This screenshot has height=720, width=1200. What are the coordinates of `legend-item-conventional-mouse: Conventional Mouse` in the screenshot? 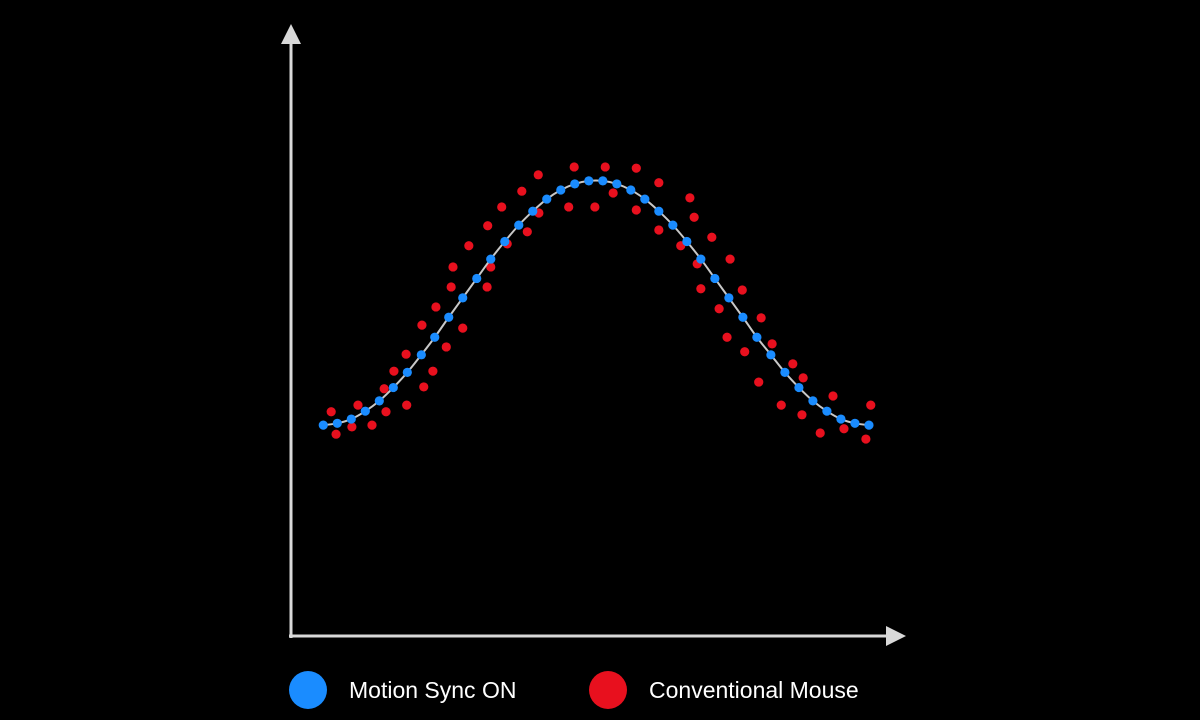 It's located at (724, 690).